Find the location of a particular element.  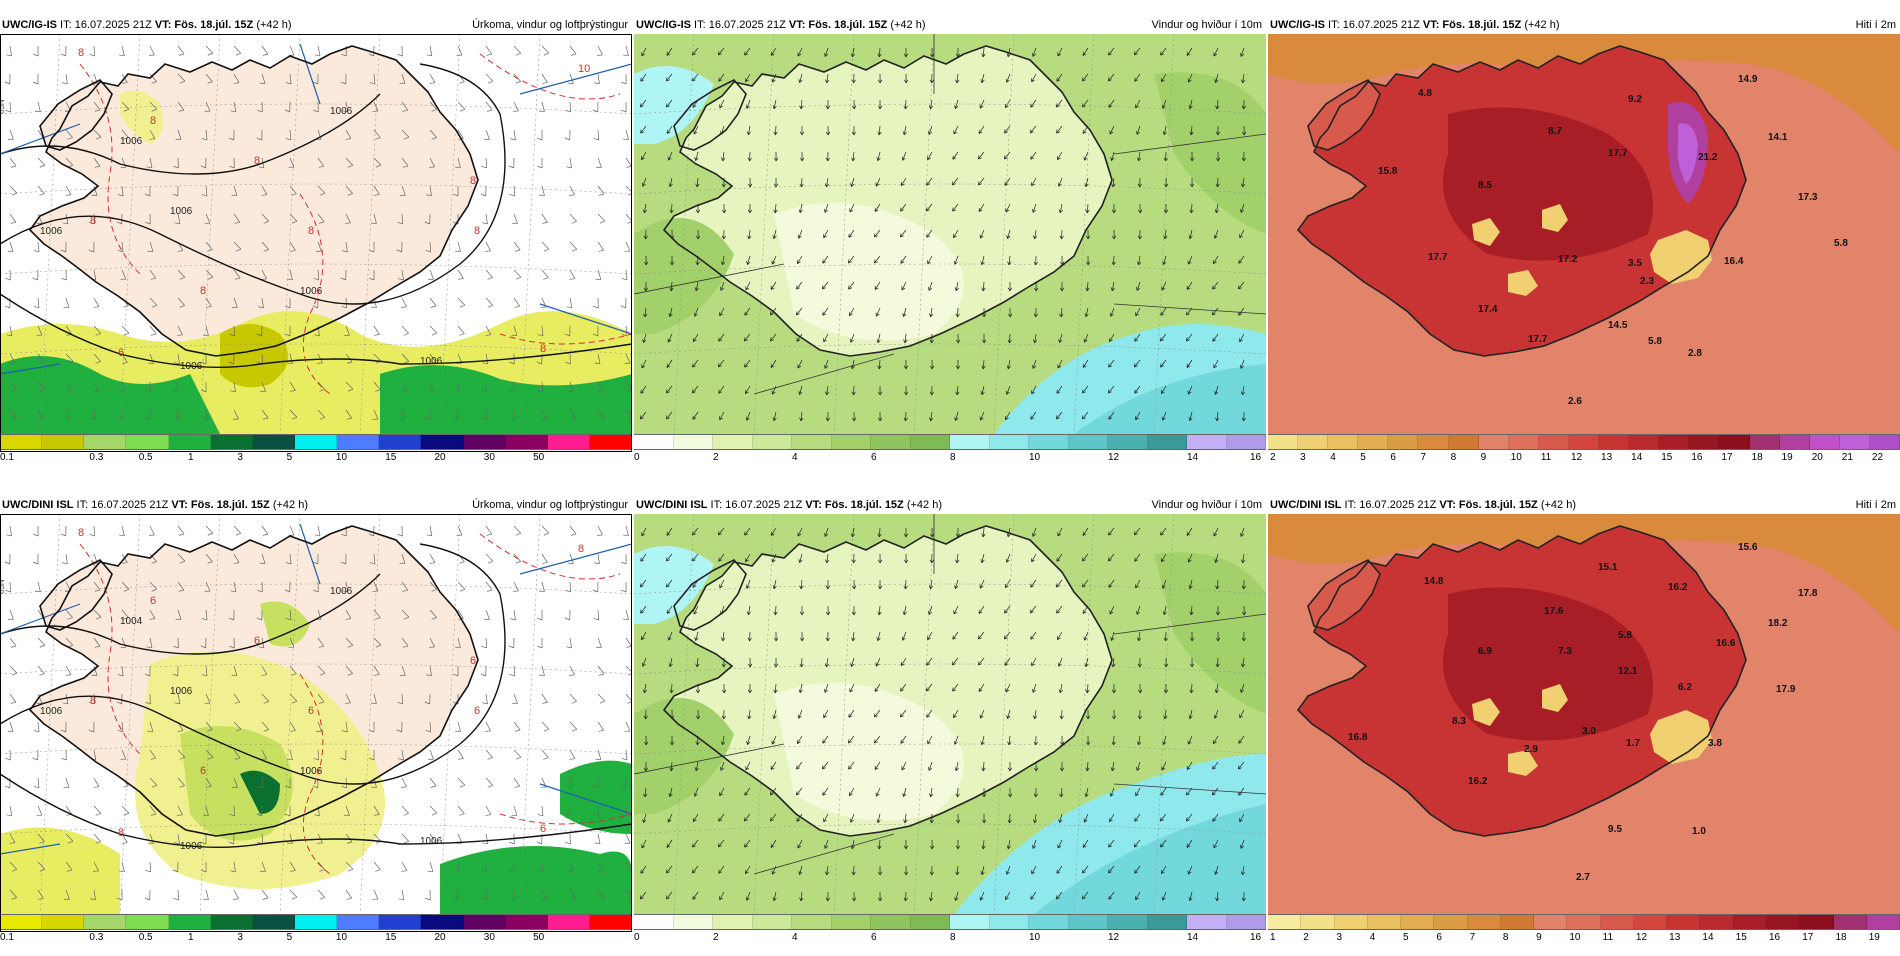

lead-time: (+42 h) is located at coordinates (923, 505).